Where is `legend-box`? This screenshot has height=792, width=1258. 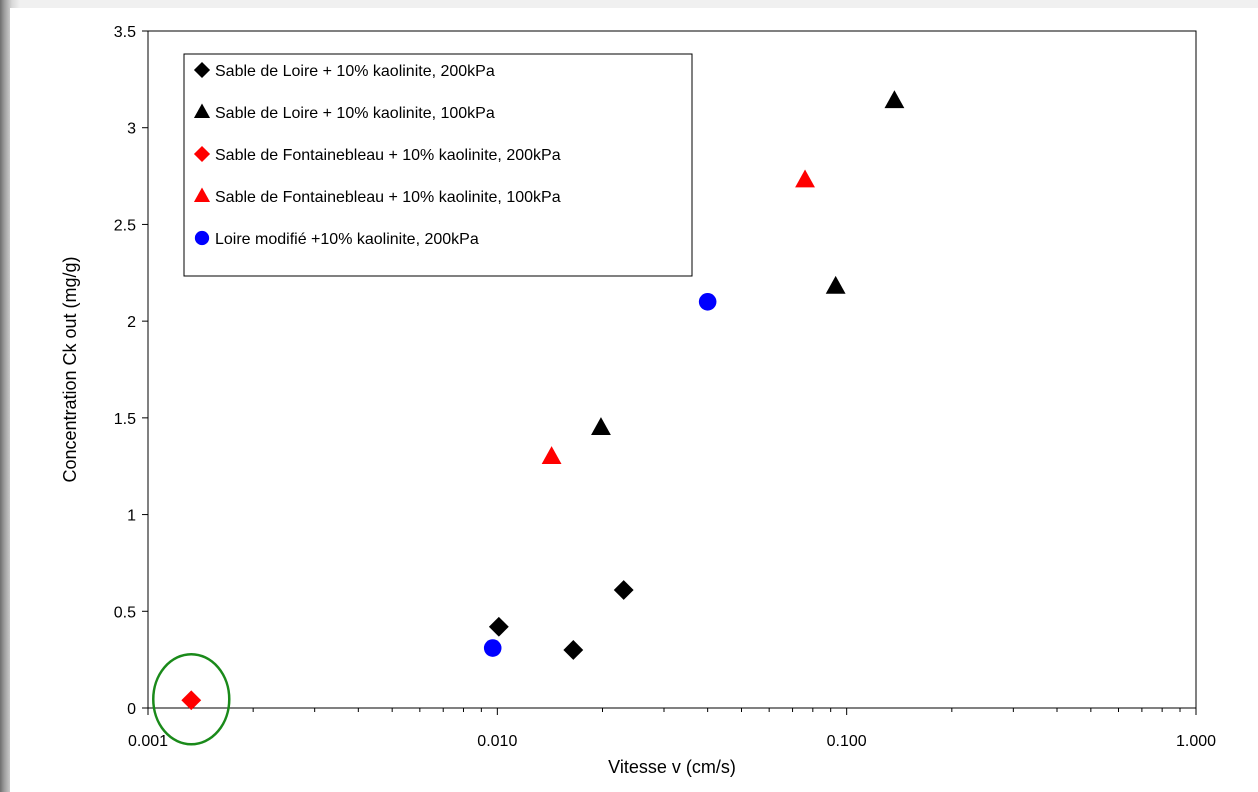 legend-box is located at coordinates (438, 165).